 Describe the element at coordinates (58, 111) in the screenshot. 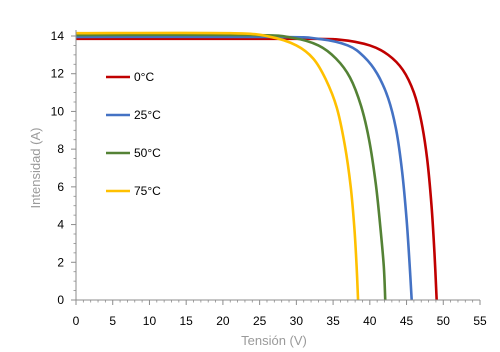

I see `y-tick-label: 10` at that location.